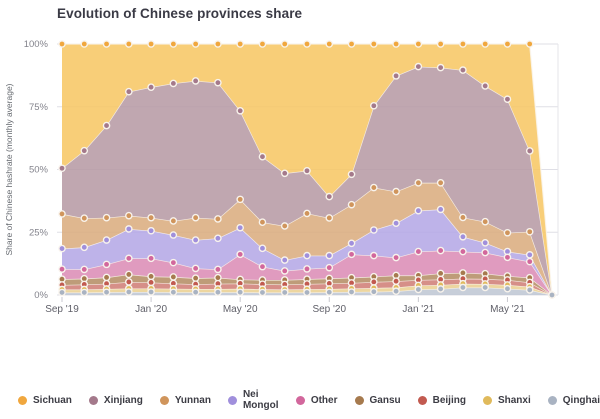 Image resolution: width=600 pixels, height=419 pixels. Describe the element at coordinates (441, 400) in the screenshot. I see `legend-item-beijing: Beijing` at that location.